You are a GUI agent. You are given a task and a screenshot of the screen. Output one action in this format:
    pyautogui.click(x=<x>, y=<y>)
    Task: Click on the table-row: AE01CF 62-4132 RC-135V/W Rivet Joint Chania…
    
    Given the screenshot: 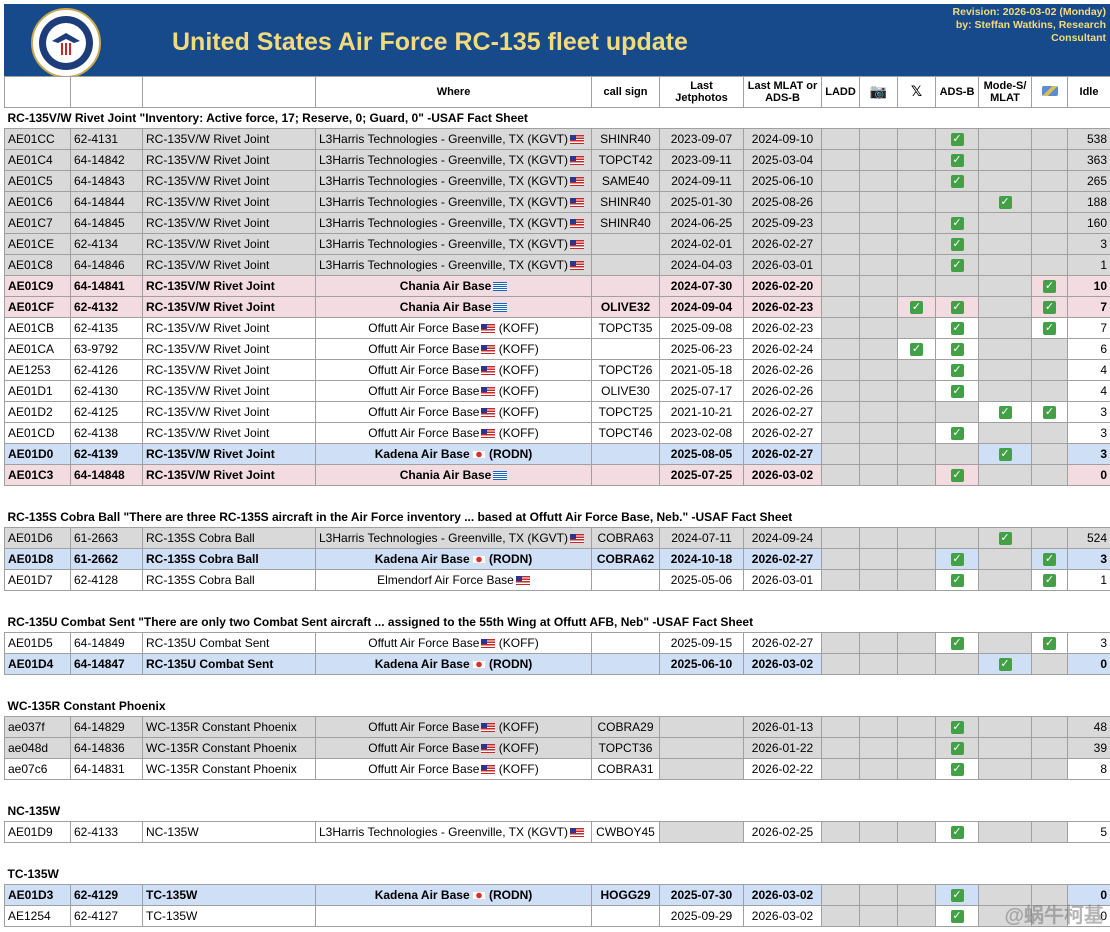 What is the action you would take?
    pyautogui.click(x=557, y=307)
    